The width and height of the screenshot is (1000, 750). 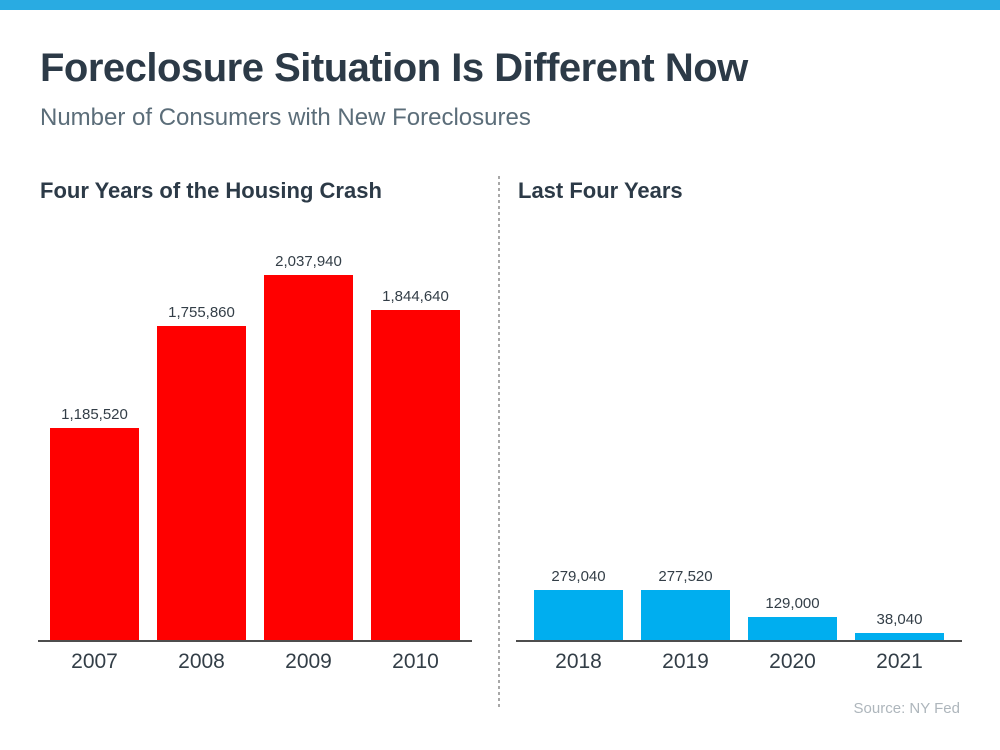 What do you see at coordinates (308, 458) in the screenshot?
I see `bar-2009` at bounding box center [308, 458].